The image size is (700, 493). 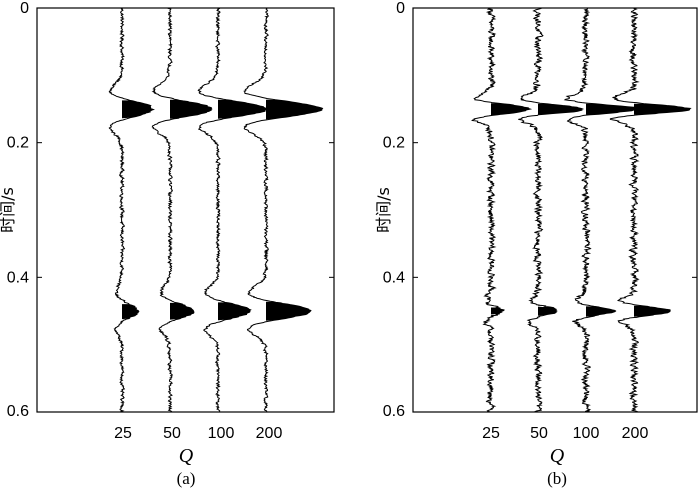 I want to click on panel-label: (a), so click(x=186, y=478).